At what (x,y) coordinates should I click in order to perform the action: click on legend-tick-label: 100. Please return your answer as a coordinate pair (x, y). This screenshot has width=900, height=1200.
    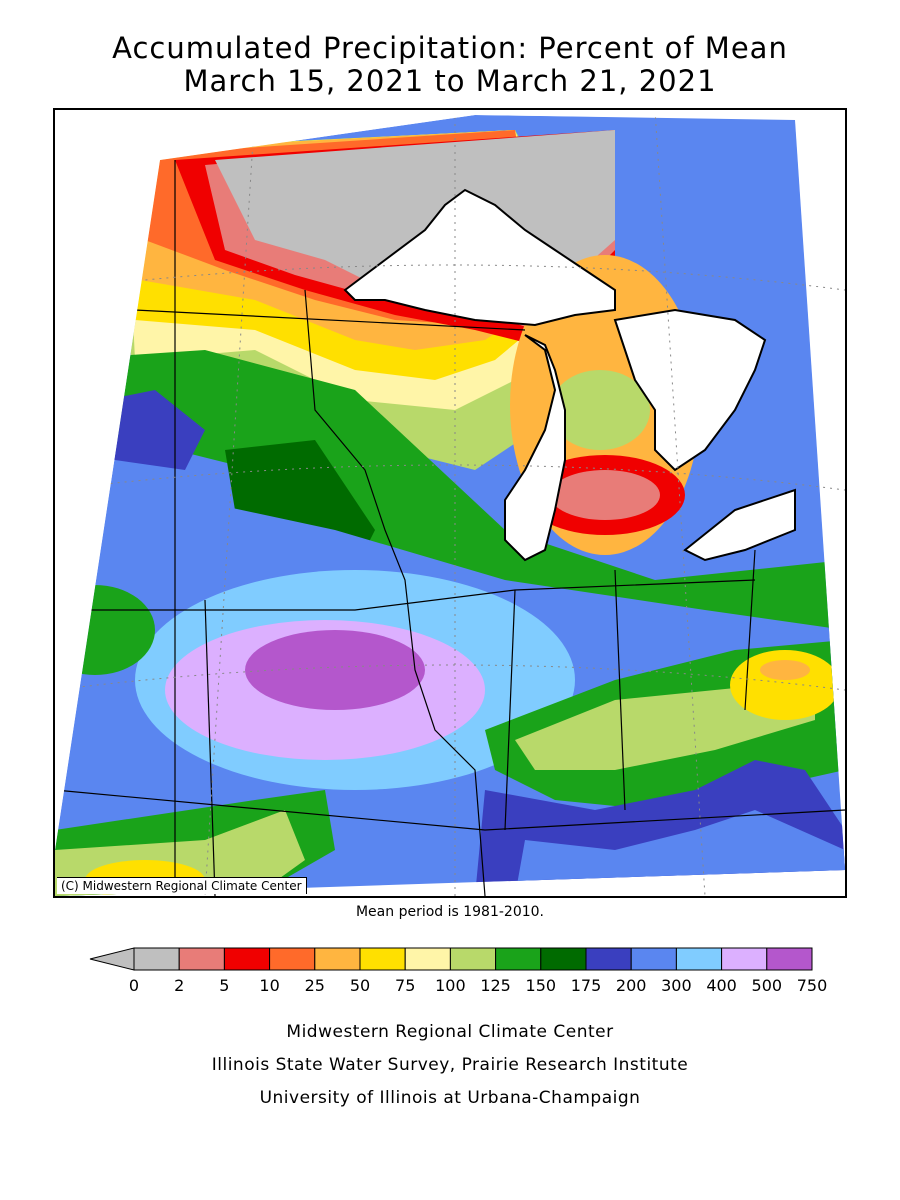
    Looking at the image, I should click on (450, 985).